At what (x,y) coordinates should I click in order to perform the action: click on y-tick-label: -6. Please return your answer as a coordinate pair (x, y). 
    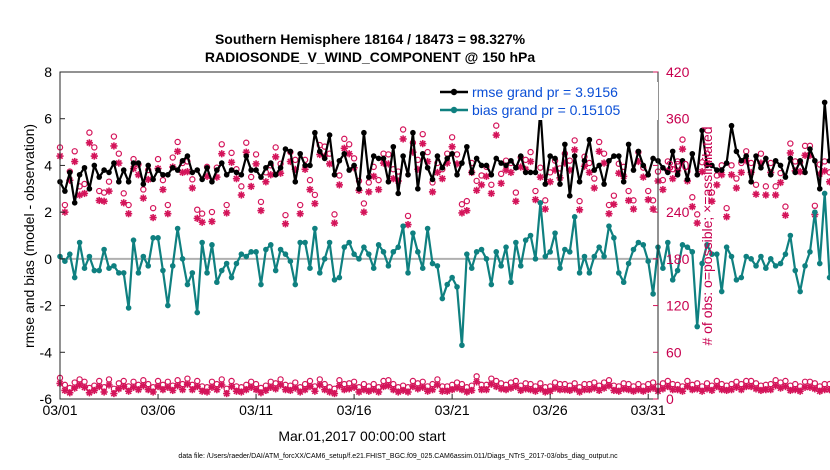
    Looking at the image, I should click on (46, 399).